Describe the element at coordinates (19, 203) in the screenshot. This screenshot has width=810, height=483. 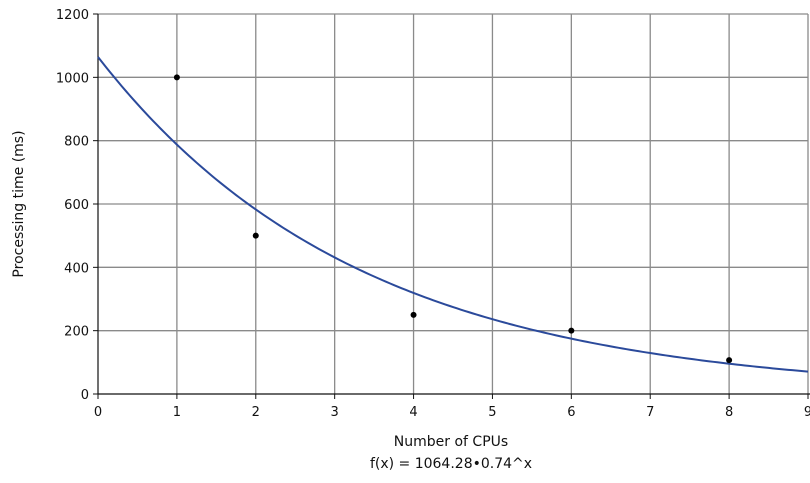
I see `y-axis-title: Processing time (ms)` at that location.